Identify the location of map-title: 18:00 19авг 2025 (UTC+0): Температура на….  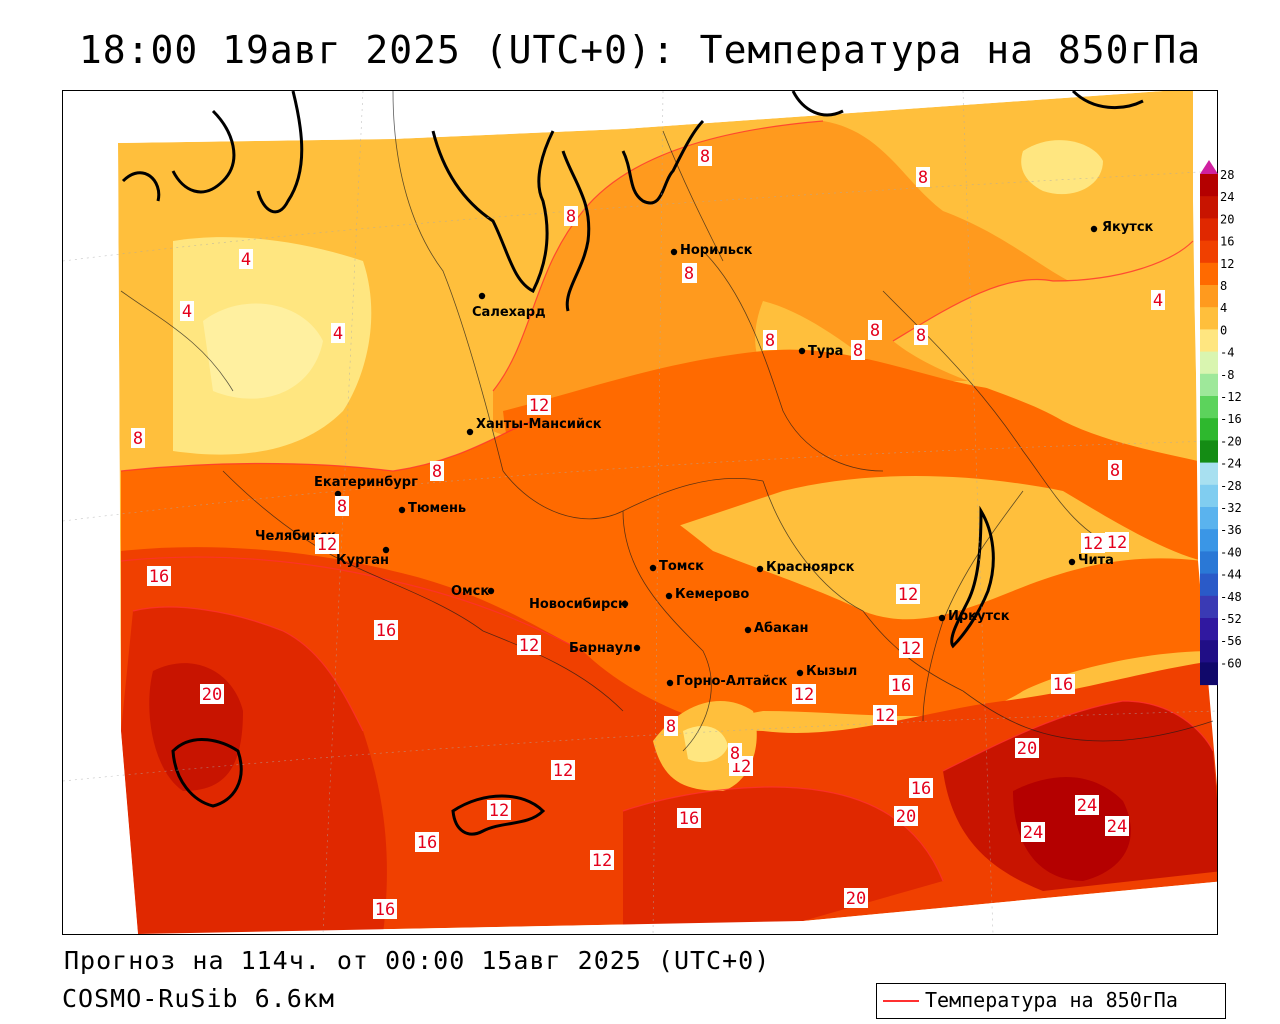
(640, 50).